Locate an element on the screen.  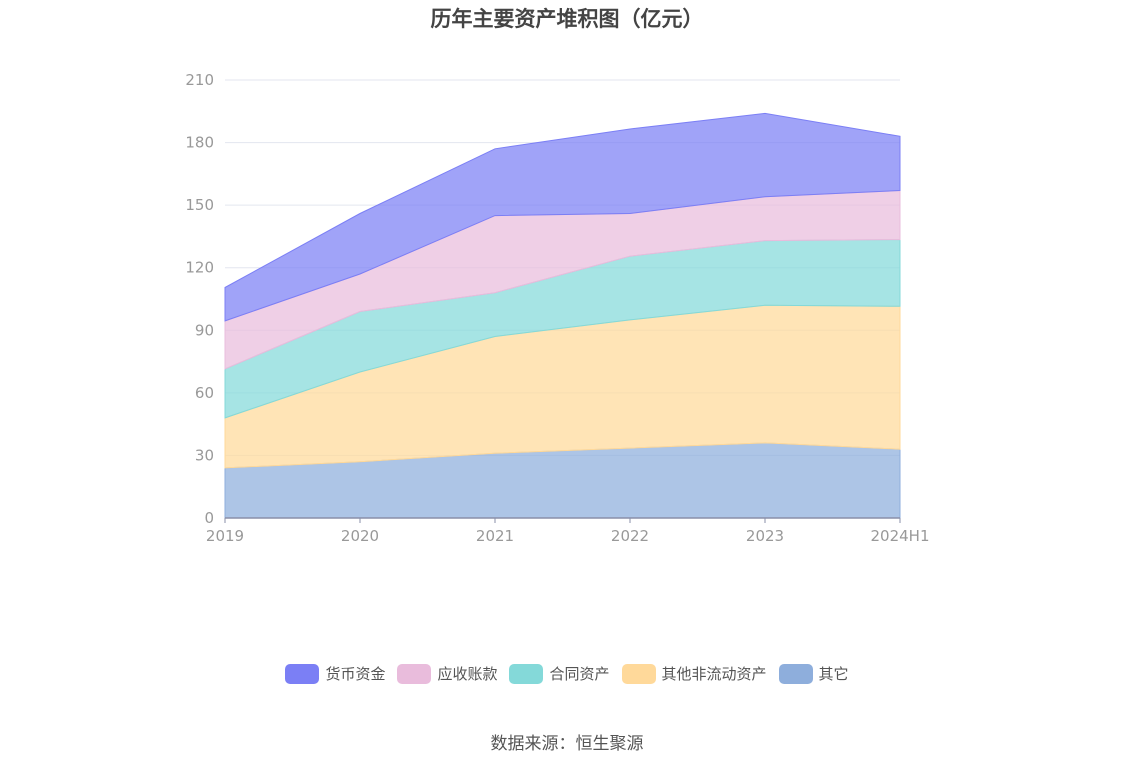
legend-item: 其它 is located at coordinates (813, 673).